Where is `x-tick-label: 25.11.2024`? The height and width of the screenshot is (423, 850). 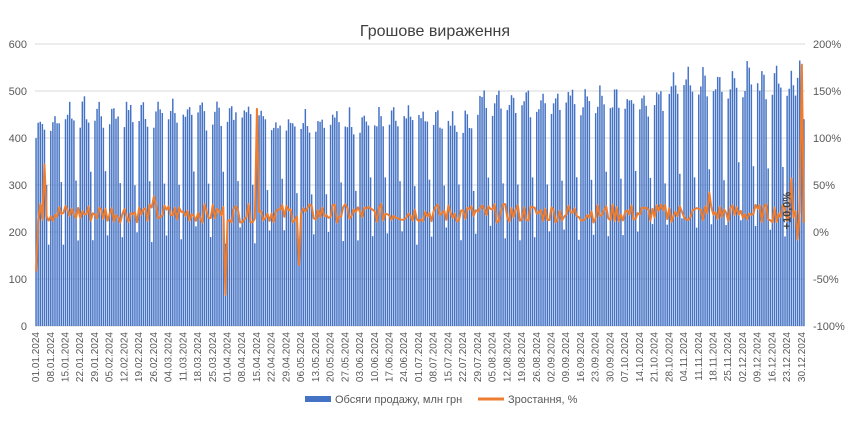
x-tick-label: 25.11.2024 is located at coordinates (728, 357).